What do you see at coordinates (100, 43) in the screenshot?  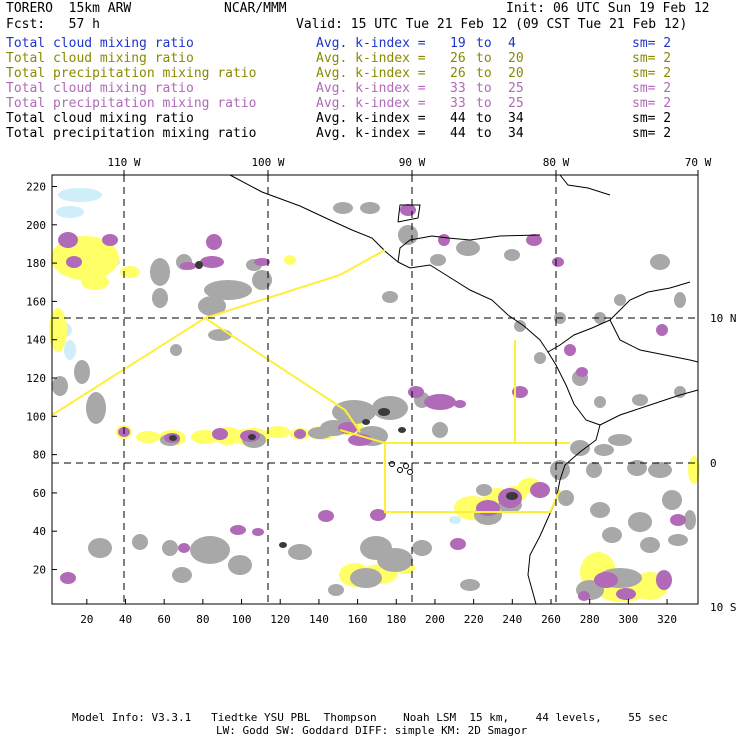 I see `legend-field: Total cloud mixing ratio` at bounding box center [100, 43].